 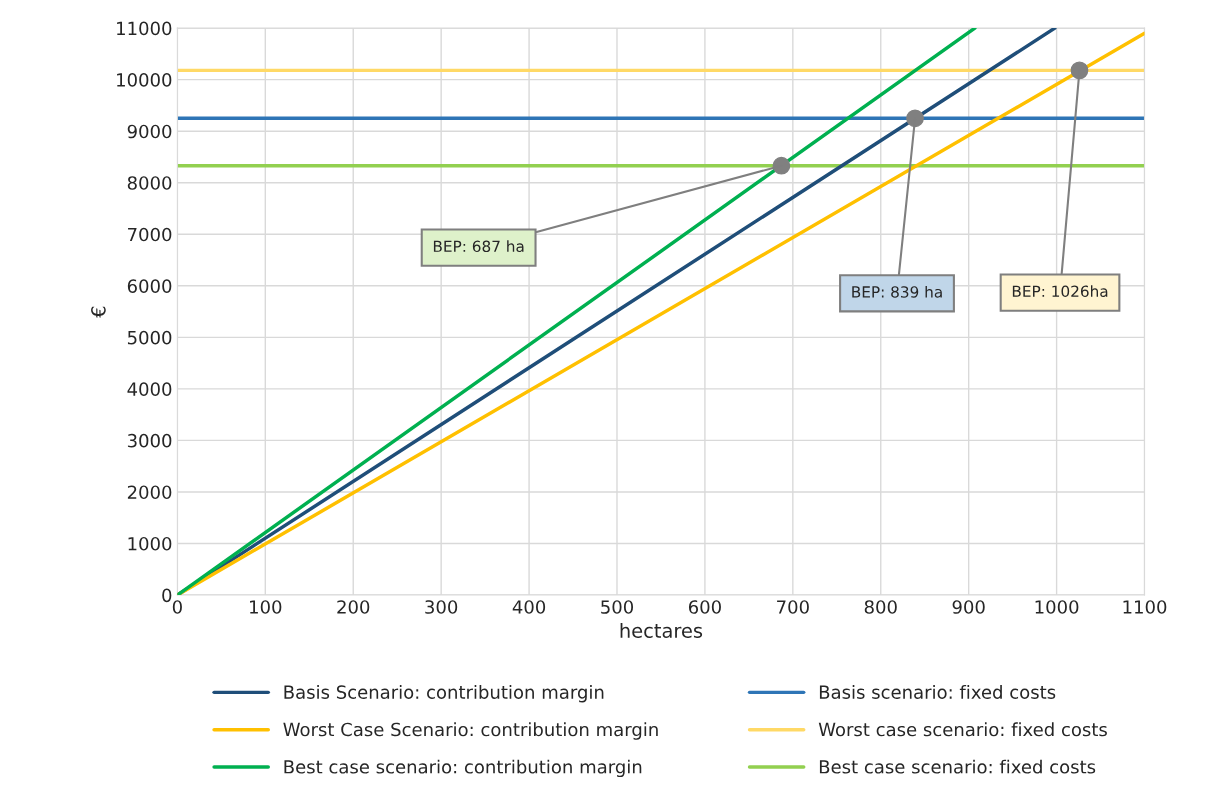 I want to click on x-tick-label: 1100, so click(x=1145, y=607).